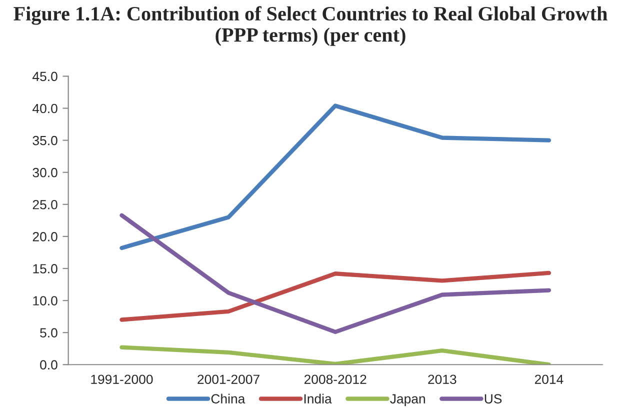  Describe the element at coordinates (549, 379) in the screenshot. I see `x-tick-label: 2014` at that location.